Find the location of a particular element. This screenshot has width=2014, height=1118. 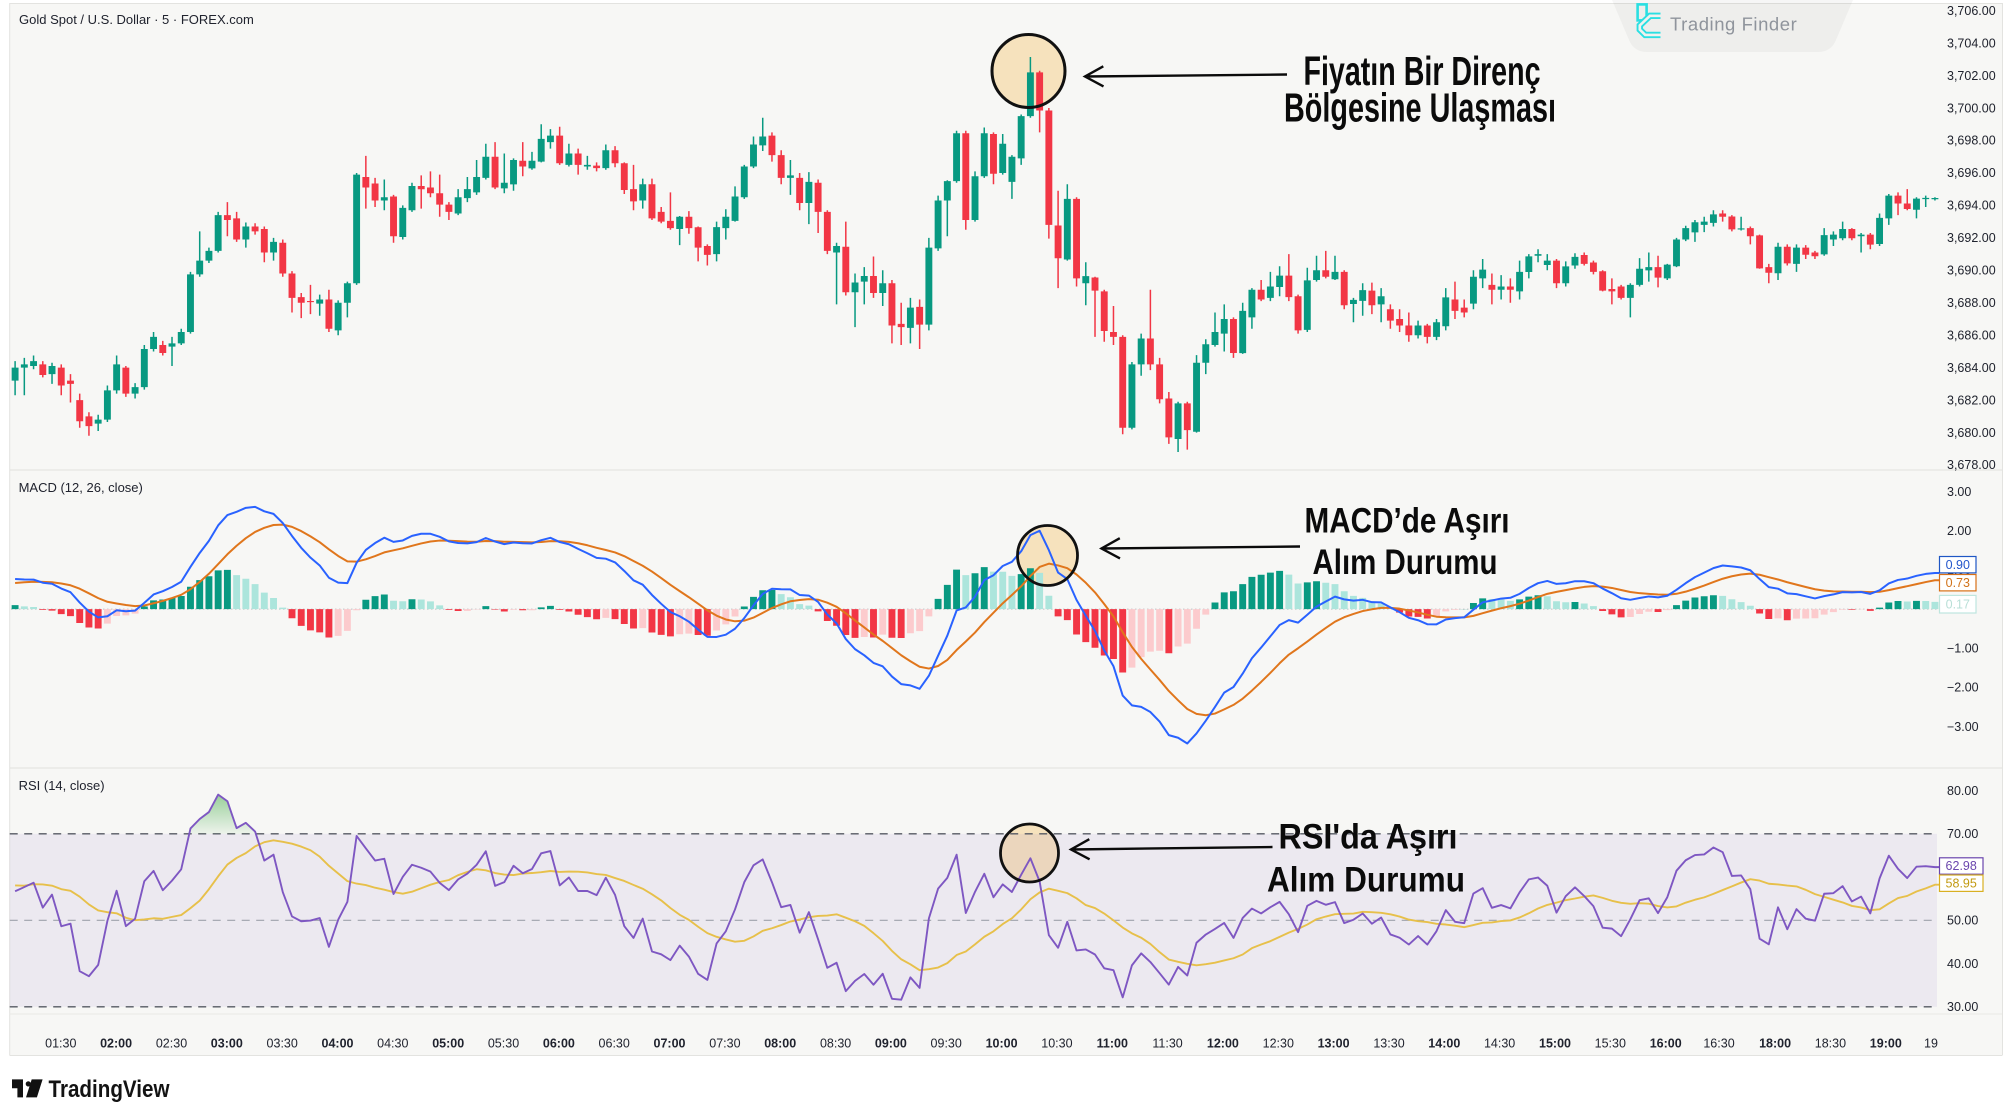

svg-text: 70.00 is located at coordinates (1962, 834).